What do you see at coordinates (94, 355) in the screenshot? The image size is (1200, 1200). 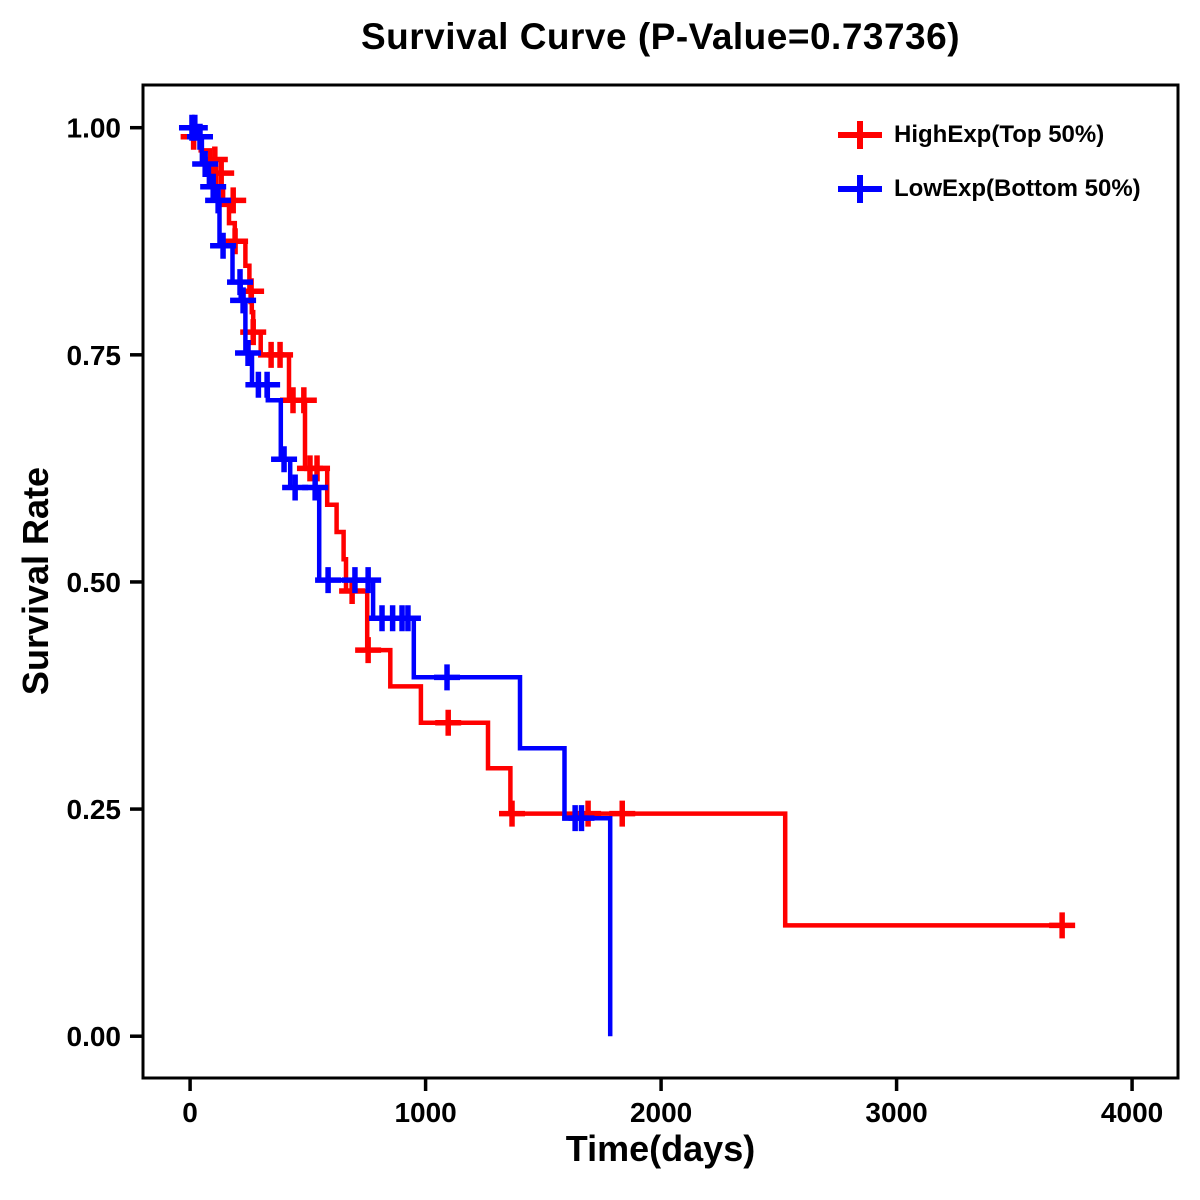 I see `y-tick-label: 0.75` at bounding box center [94, 355].